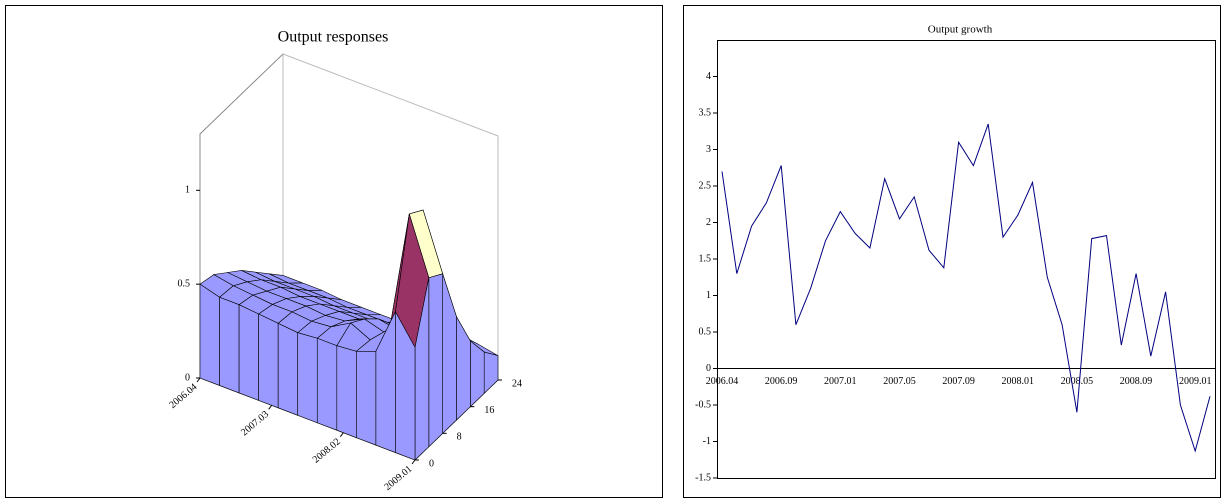 Image resolution: width=1224 pixels, height=504 pixels. Describe the element at coordinates (708, 76) in the screenshot. I see `y-tick-label: 4` at that location.